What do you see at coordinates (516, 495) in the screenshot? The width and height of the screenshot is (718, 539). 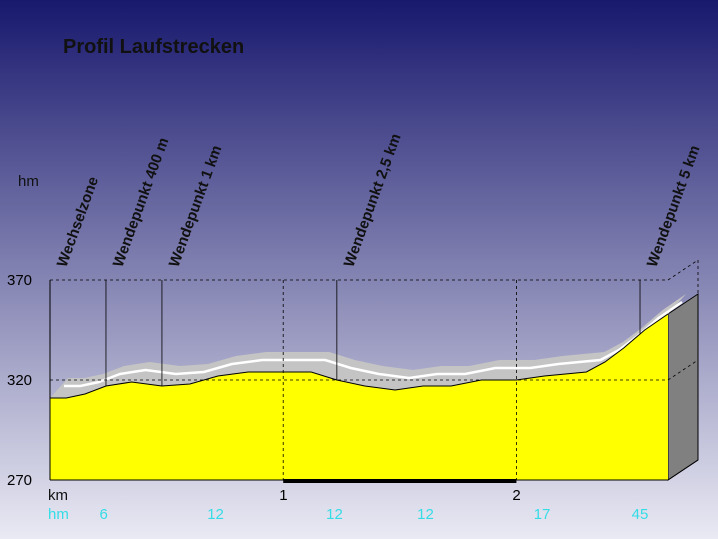 I see `x-tick-2: 2` at bounding box center [516, 495].